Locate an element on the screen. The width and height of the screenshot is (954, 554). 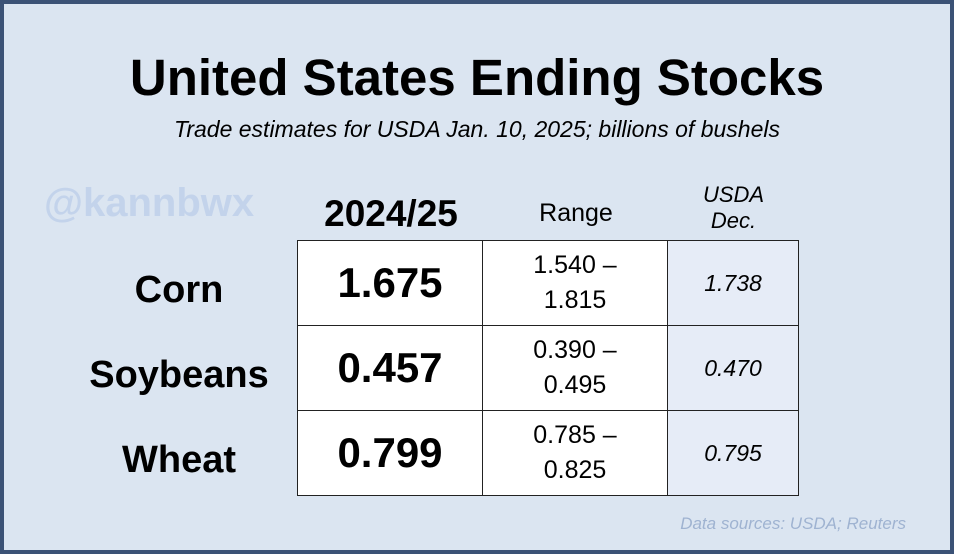
cell-range-corn: 1.540 – 1.815 is located at coordinates (575, 283).